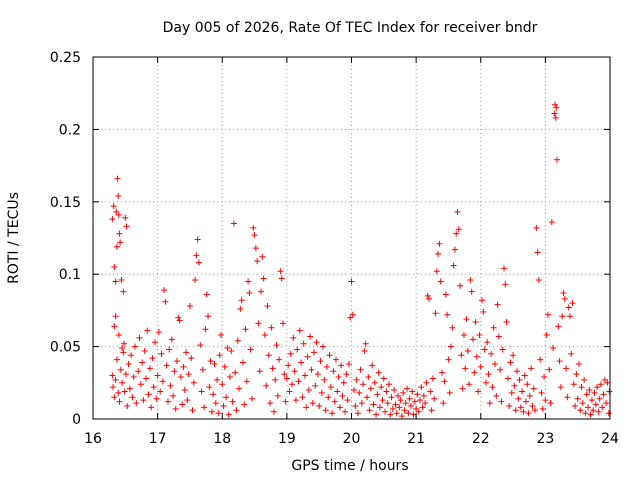 The height and width of the screenshot is (480, 640). I want to click on y-tick-label: 0.15, so click(65, 203).